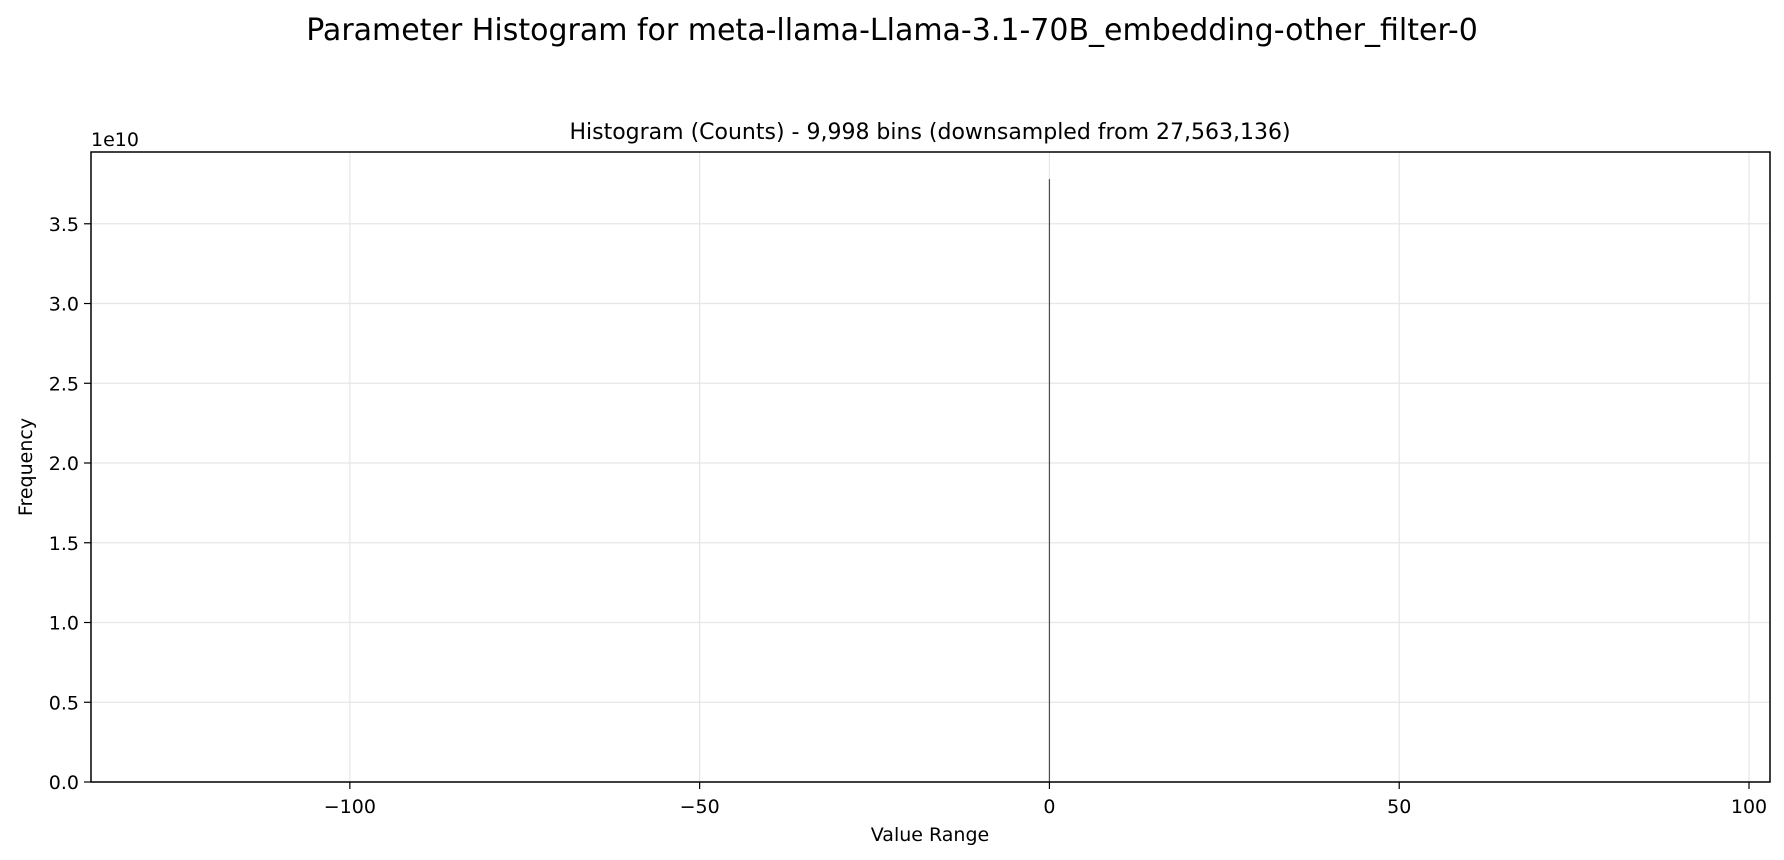  What do you see at coordinates (64, 305) in the screenshot?
I see `y-tick-label: 3.0` at bounding box center [64, 305].